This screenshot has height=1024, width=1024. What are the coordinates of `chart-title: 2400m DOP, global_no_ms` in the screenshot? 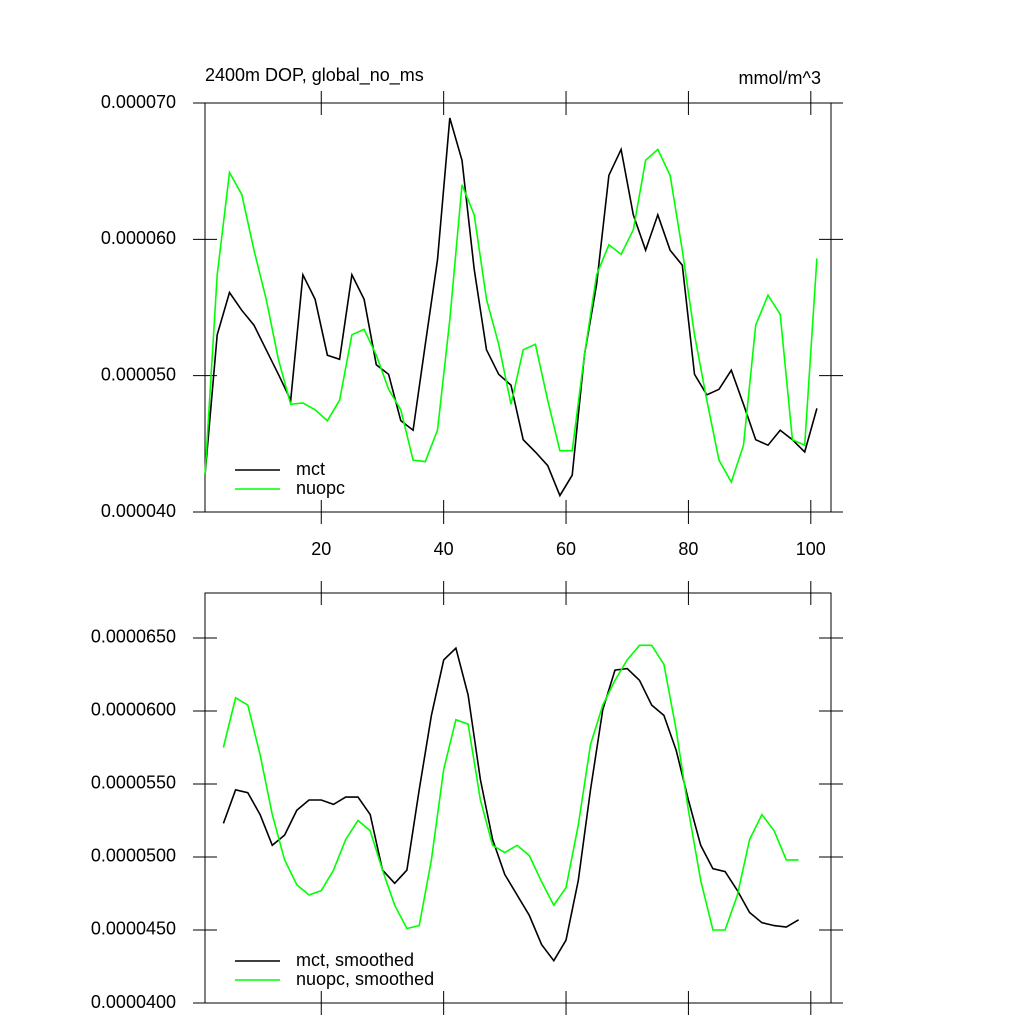 It's located at (314, 75).